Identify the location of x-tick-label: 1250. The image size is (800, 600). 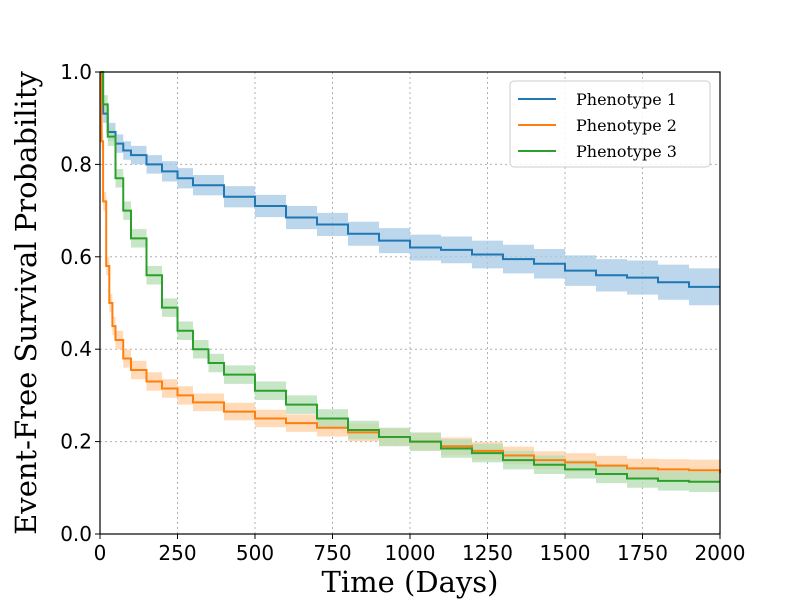
(487, 553).